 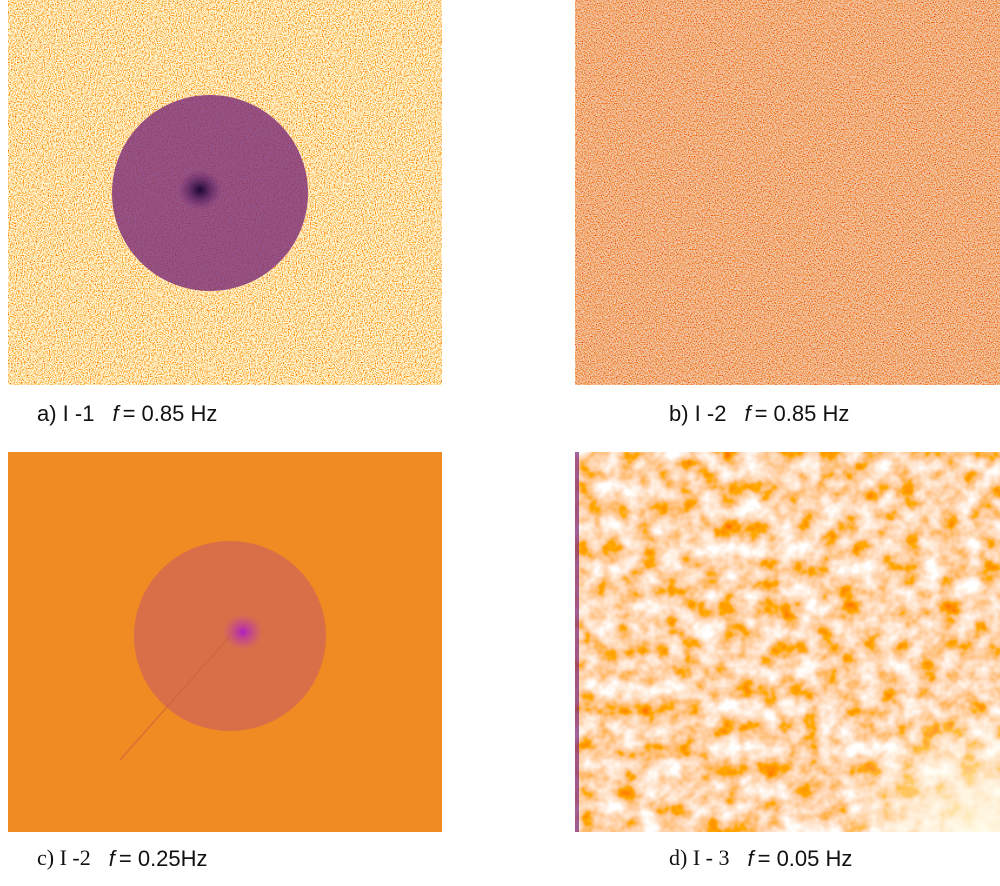 What do you see at coordinates (699, 857) in the screenshot?
I see `caption-label: d) I - 3` at bounding box center [699, 857].